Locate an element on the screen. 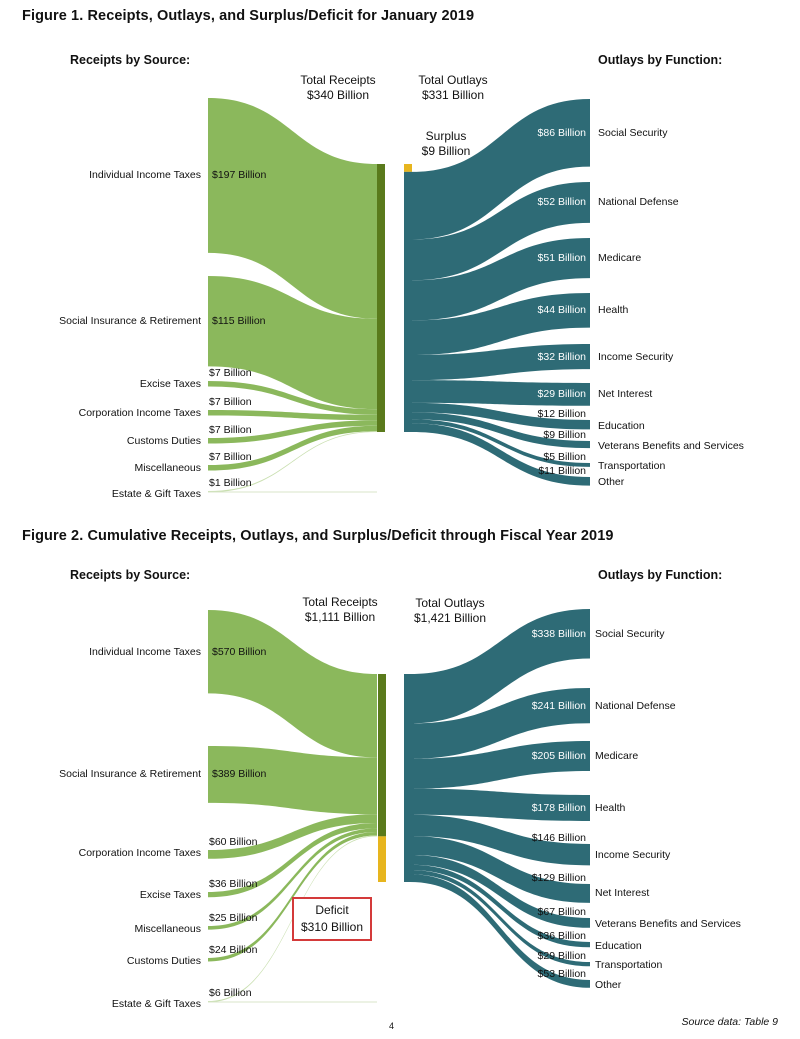  fig2-outlay-value-net-interest: $129 Billion is located at coordinates (558, 878).